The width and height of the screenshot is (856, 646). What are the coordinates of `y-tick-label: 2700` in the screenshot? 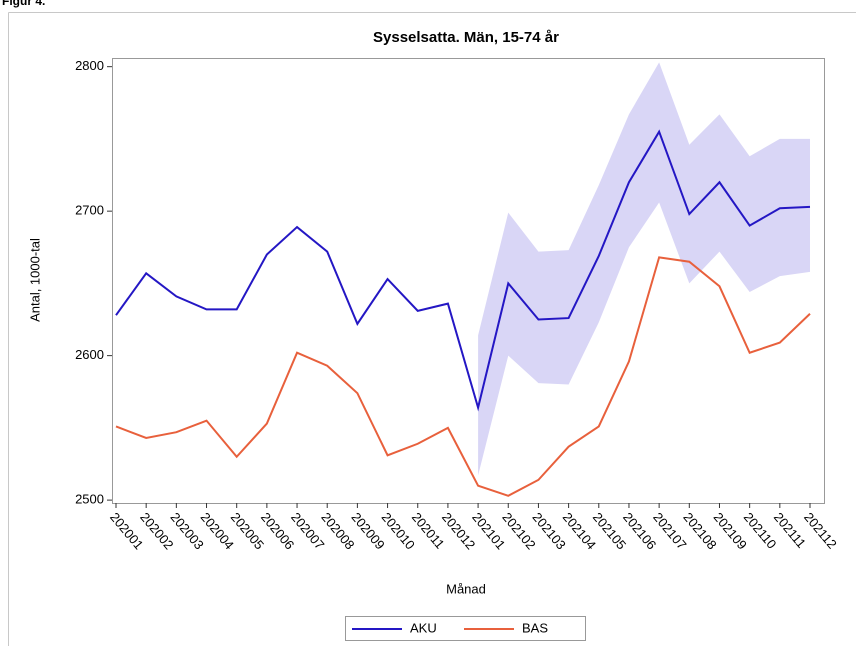 It's located at (89, 210).